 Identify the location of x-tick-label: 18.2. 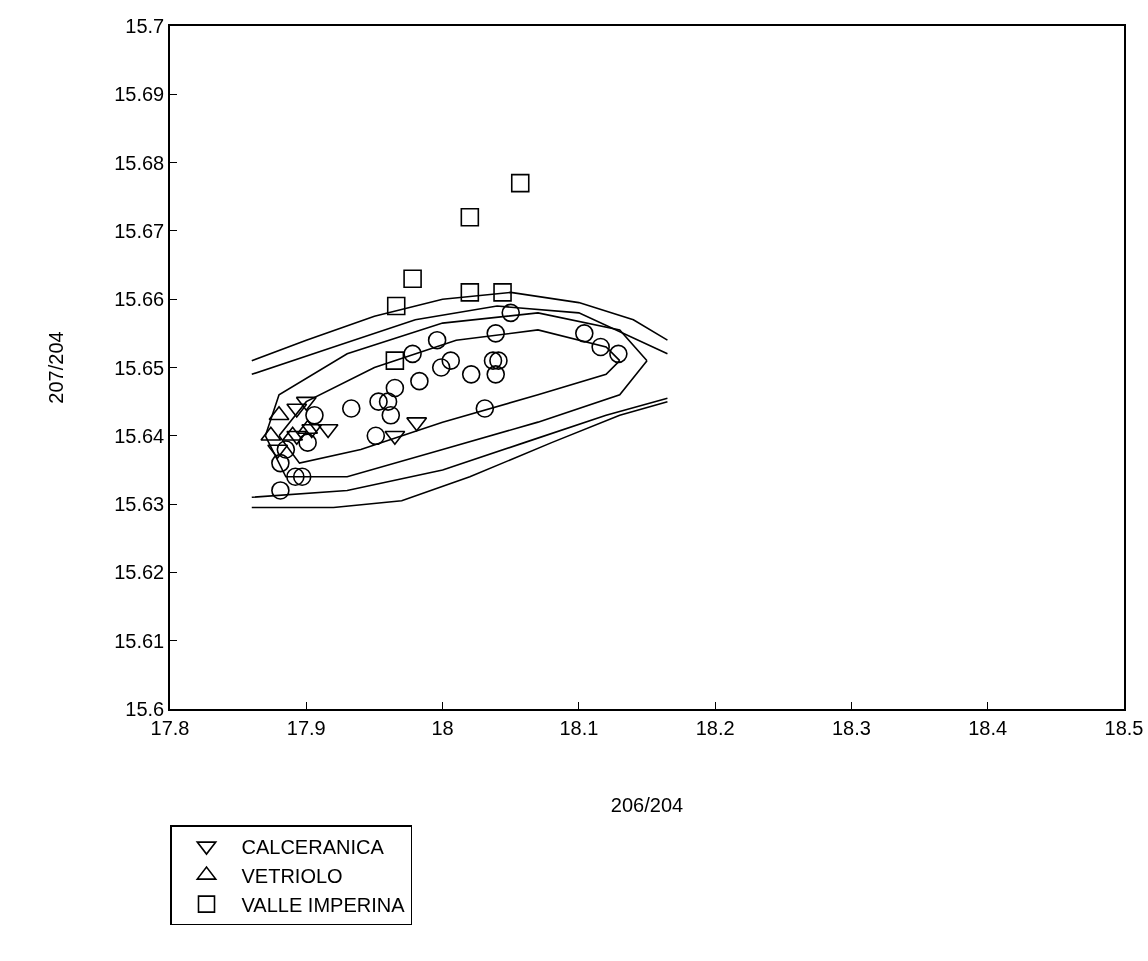
(715, 727).